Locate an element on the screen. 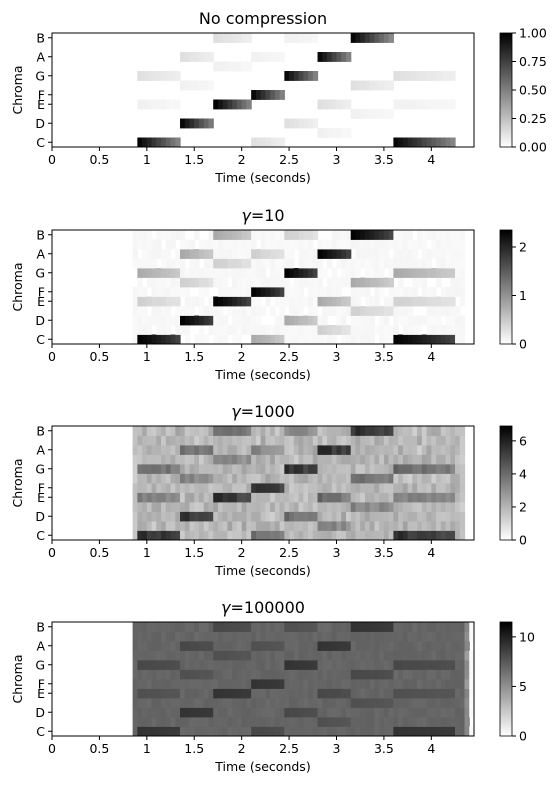 The width and height of the screenshot is (556, 790). axes-frame is located at coordinates (263, 679).